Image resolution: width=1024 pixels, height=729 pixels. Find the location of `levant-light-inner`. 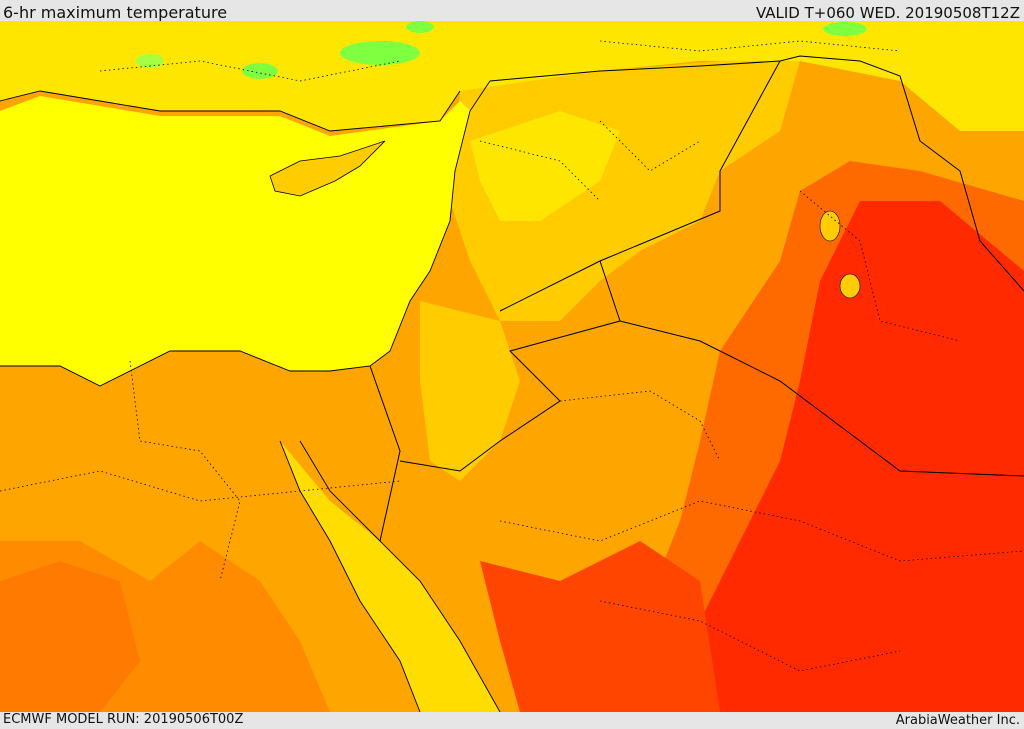

levant-light-inner is located at coordinates (545, 166).